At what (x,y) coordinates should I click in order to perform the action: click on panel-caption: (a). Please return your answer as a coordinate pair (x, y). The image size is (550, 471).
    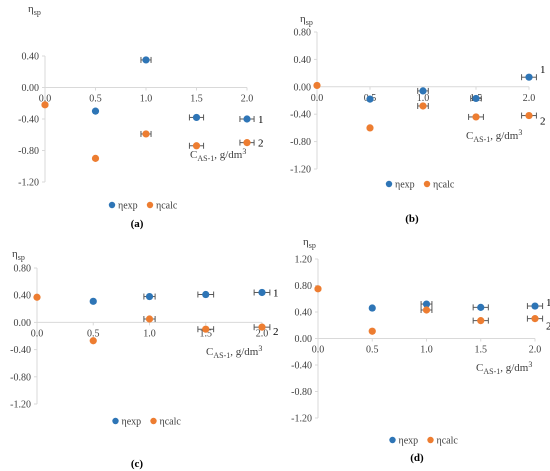
    Looking at the image, I should click on (137, 224).